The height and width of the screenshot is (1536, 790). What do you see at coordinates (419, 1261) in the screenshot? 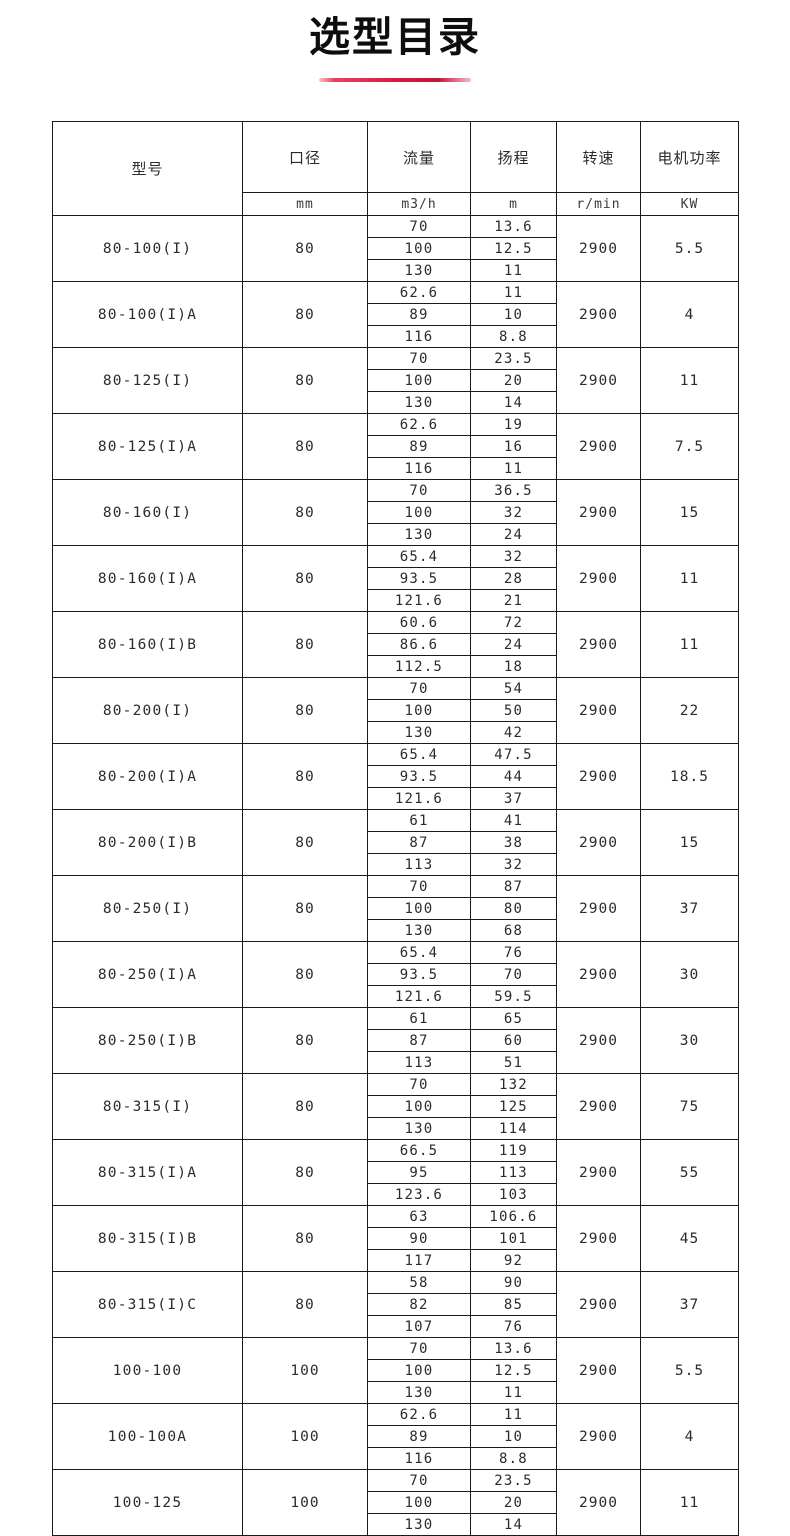
I see `cell-flow: 117` at bounding box center [419, 1261].